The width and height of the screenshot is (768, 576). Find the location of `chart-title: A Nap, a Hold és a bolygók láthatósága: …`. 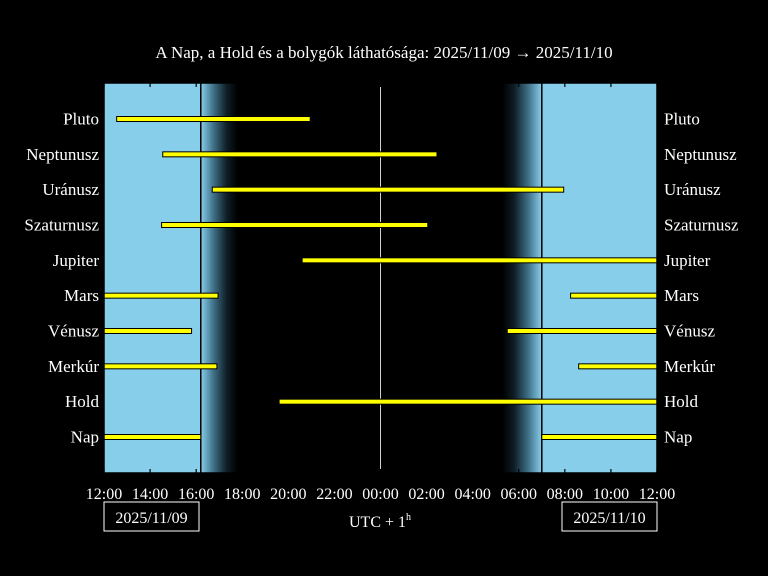

chart-title: A Nap, a Hold és a bolygók láthatósága: … is located at coordinates (383, 52).